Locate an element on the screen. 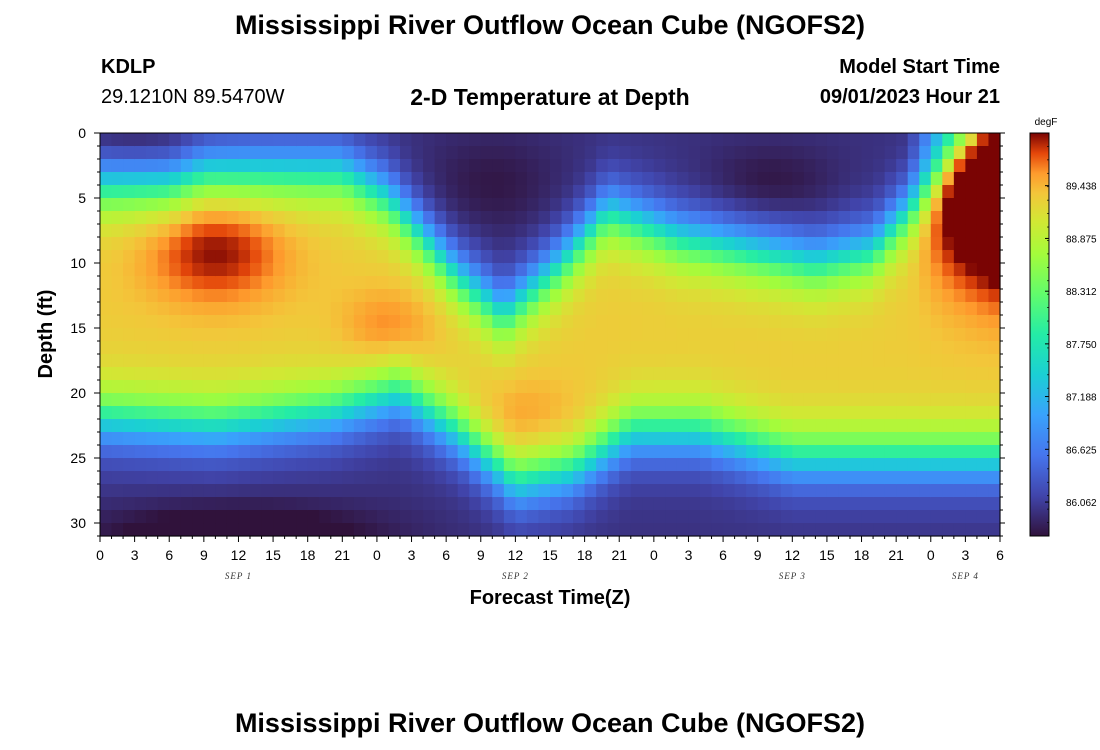  station-coordinates: 29.1210N 89.5470W is located at coordinates (193, 97).